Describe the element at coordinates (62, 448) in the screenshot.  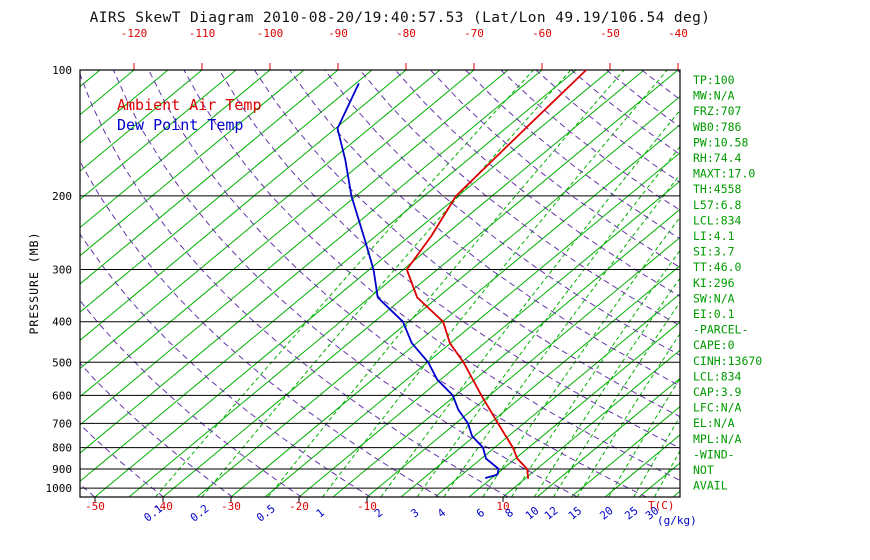
I see `pressure-tick-label: 800` at that location.